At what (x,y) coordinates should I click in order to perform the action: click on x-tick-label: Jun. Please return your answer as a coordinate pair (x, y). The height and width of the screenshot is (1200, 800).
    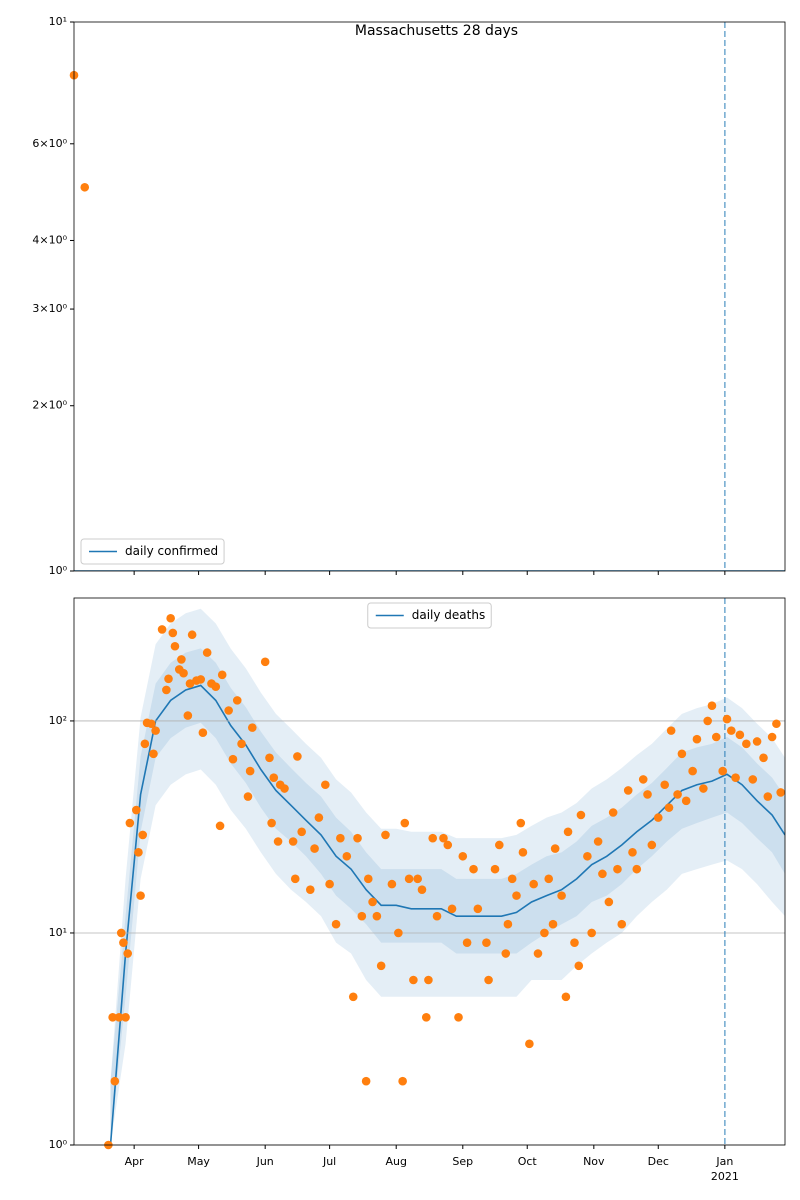
    Looking at the image, I should click on (265, 1161).